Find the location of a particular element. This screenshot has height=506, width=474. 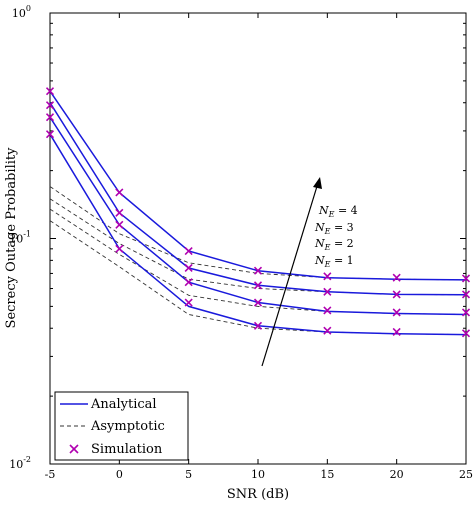

legend: Analytical Asymptotic Simulation is located at coordinates (121, 426).